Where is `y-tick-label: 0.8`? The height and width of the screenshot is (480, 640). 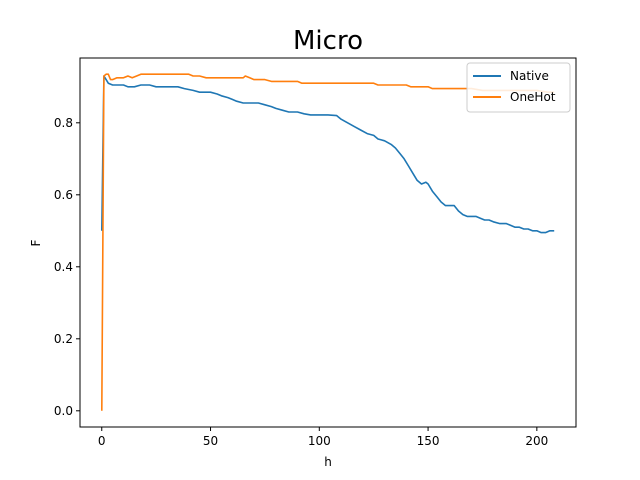
y-tick-label: 0.8 is located at coordinates (63, 123).